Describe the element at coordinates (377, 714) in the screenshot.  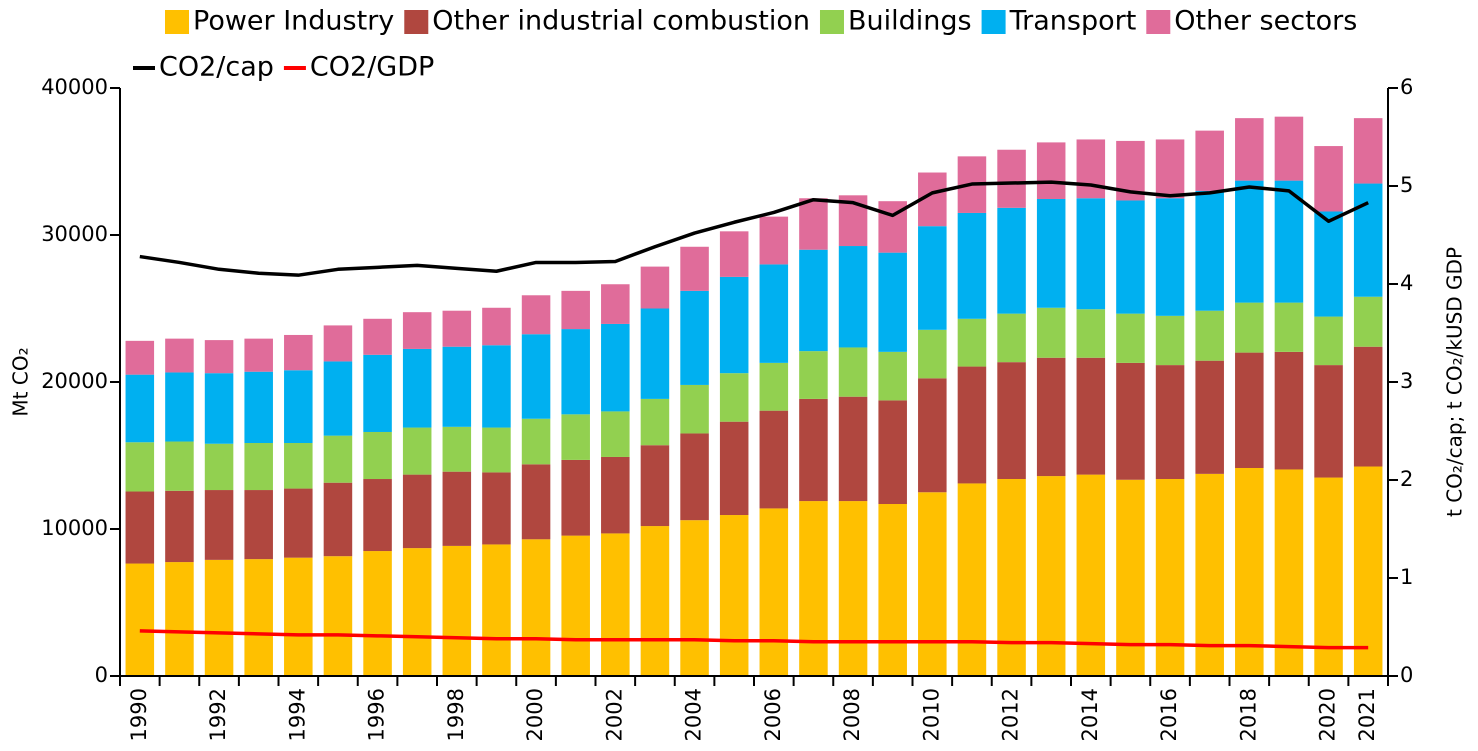
I see `x-tick-label: 1996` at that location.